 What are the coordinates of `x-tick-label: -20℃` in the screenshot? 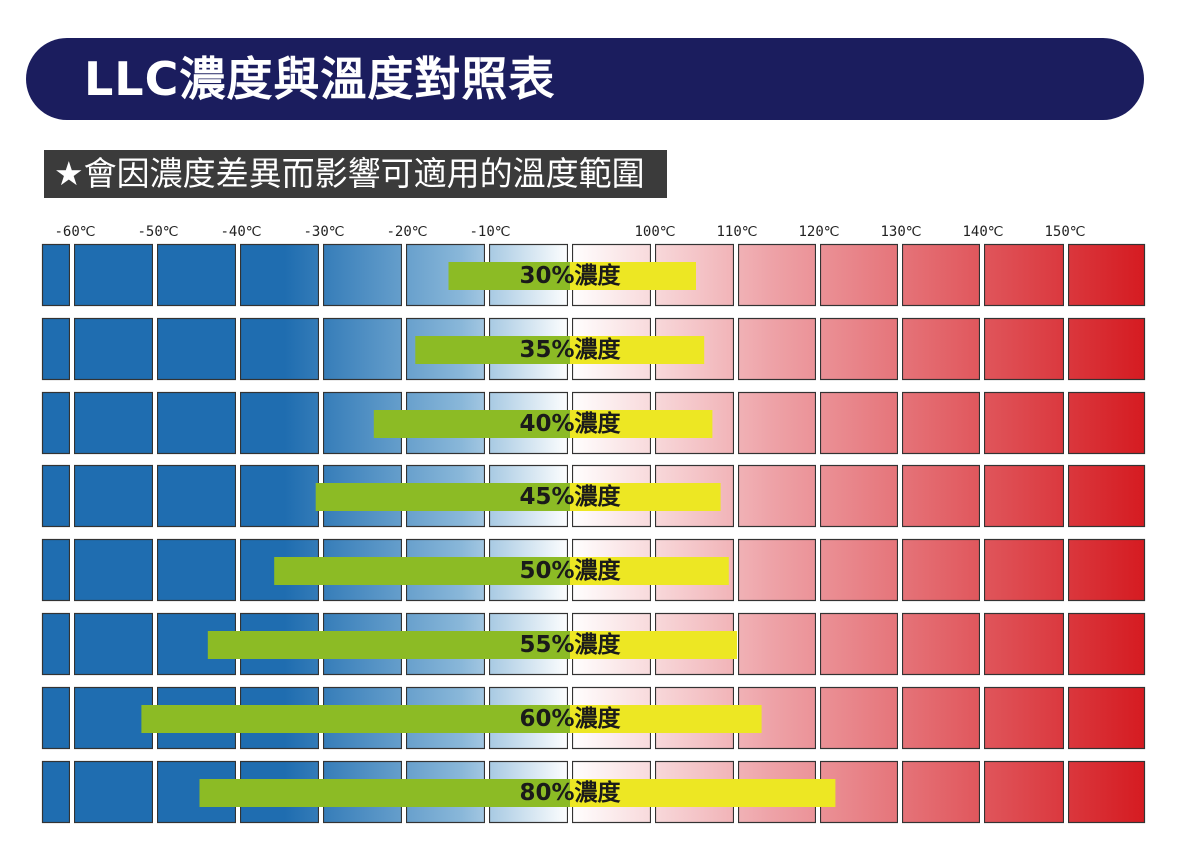 It's located at (406, 232).